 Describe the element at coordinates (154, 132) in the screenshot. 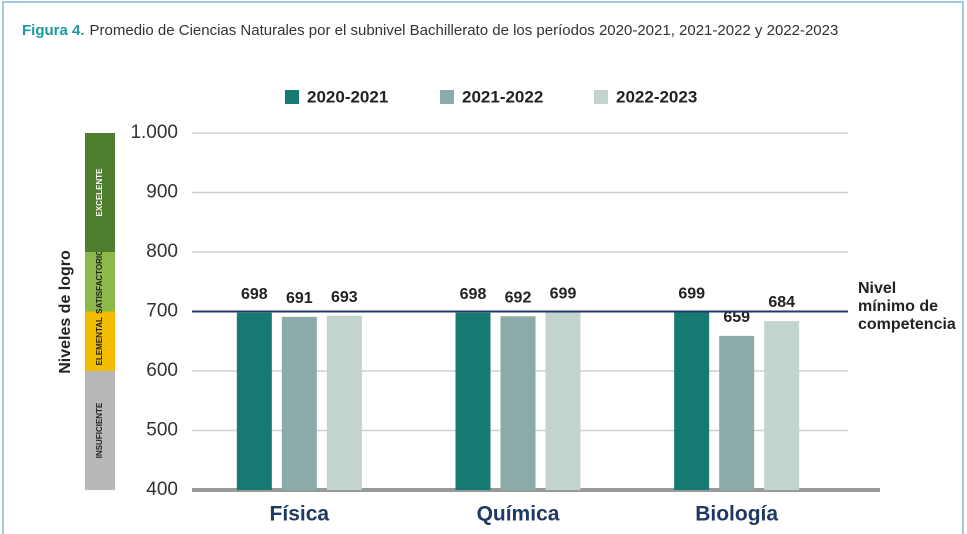

I see `y-tick-label: 1.000` at that location.